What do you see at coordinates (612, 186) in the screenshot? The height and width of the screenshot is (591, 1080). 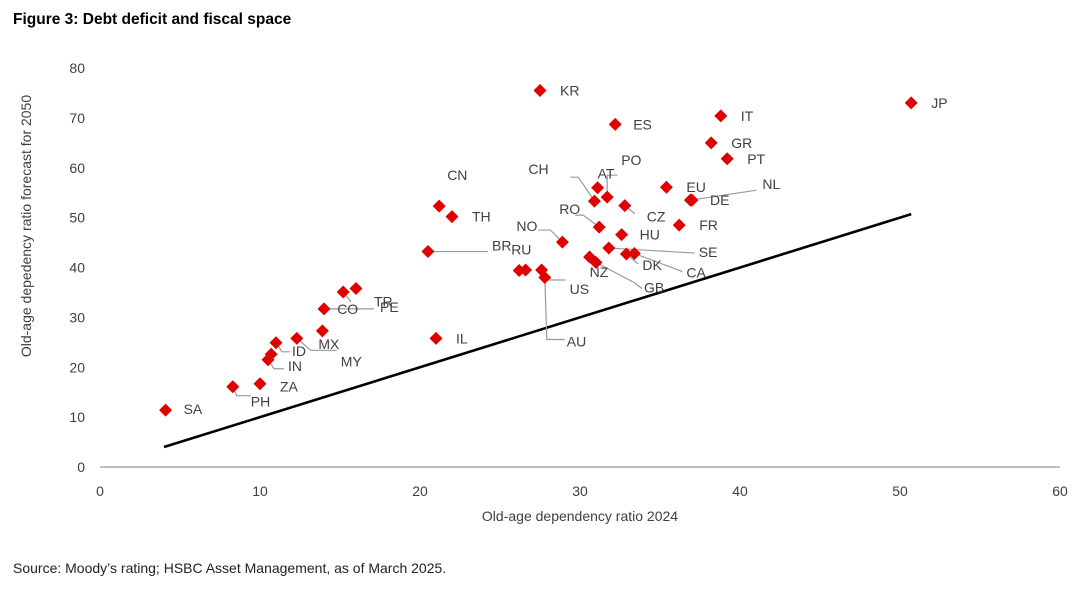 I see `leader-line-po` at bounding box center [612, 186].